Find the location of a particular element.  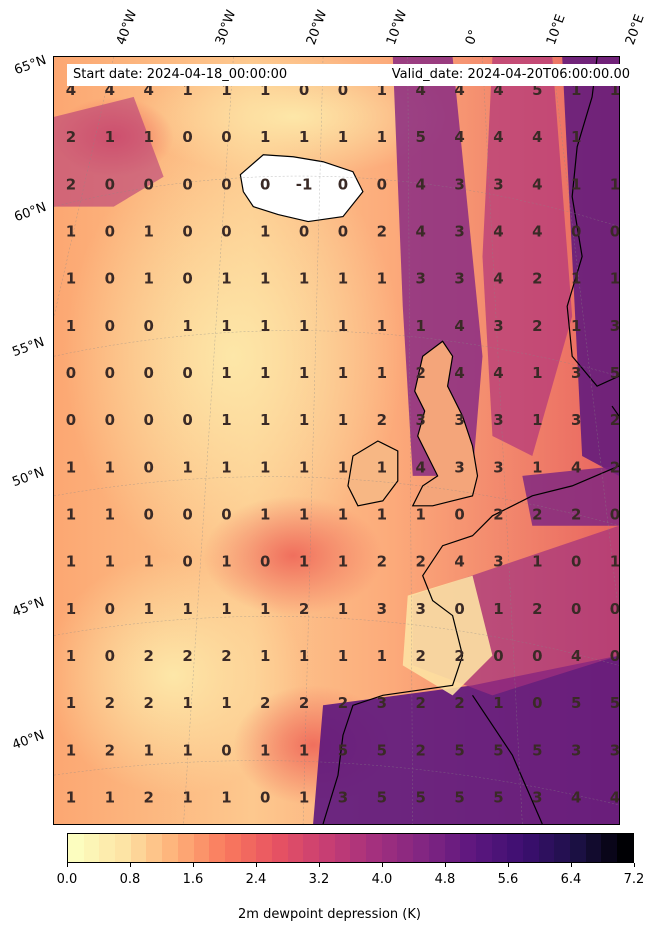

longitude-label: 0° is located at coordinates (472, 37).